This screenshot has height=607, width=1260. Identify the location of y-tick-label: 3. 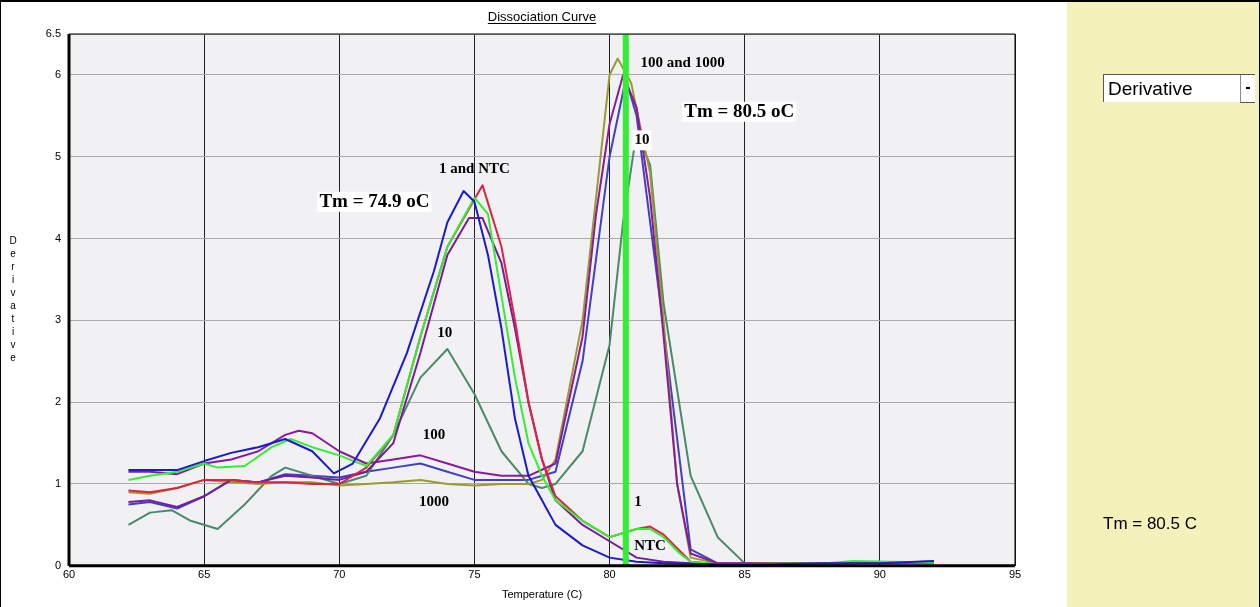
(57, 319).